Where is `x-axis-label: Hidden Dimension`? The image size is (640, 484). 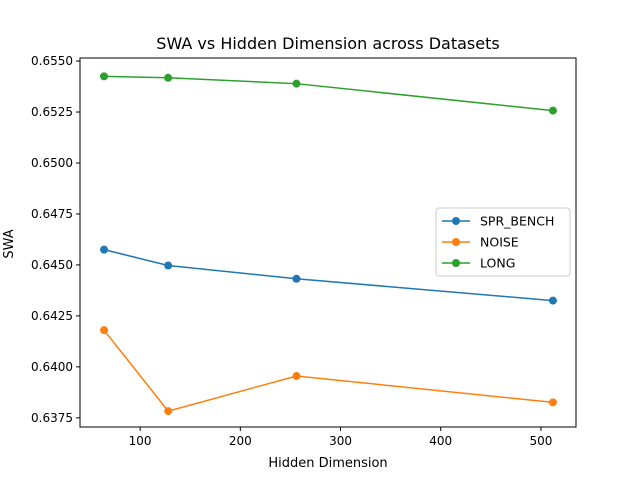
x-axis-label: Hidden Dimension is located at coordinates (327, 463).